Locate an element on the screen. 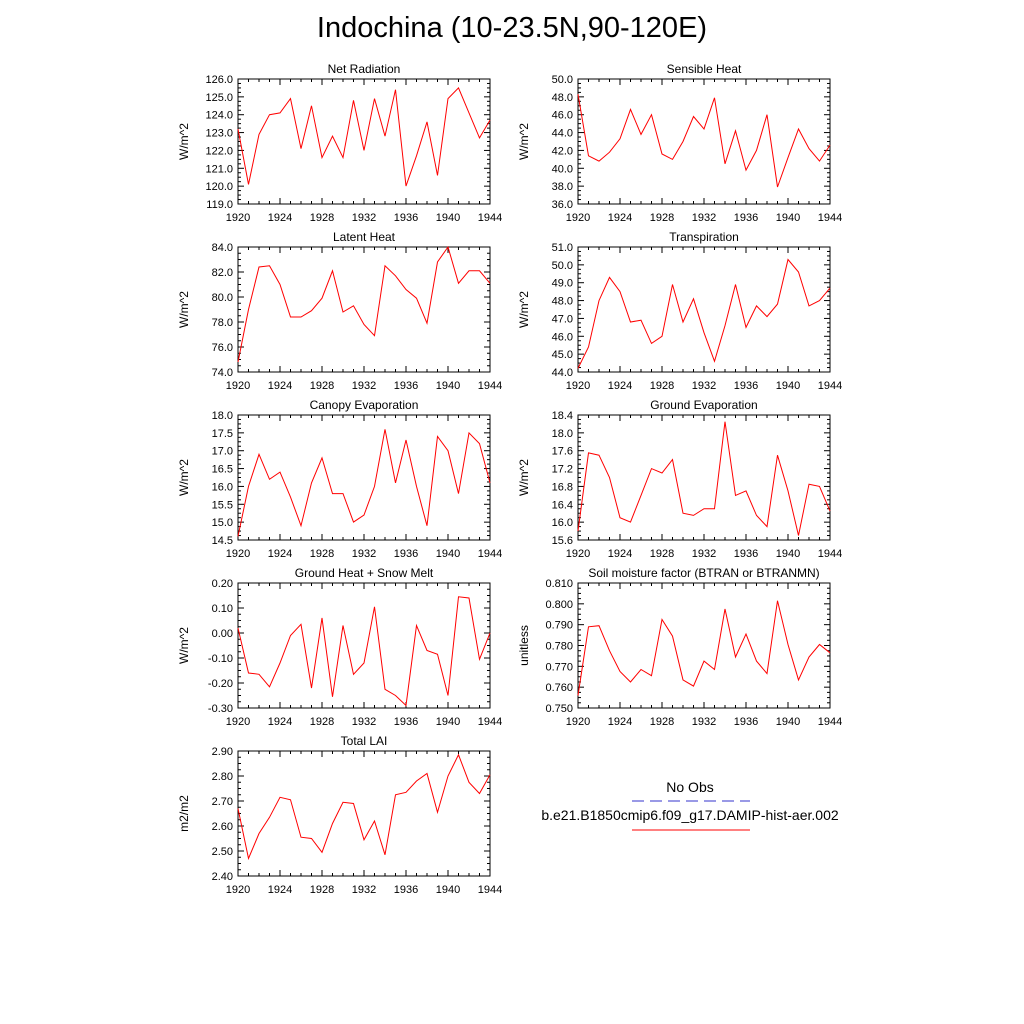 This screenshot has width=1024, height=1024. figure-title: Indochina (10-23.5N,90-120E) is located at coordinates (512, 28).